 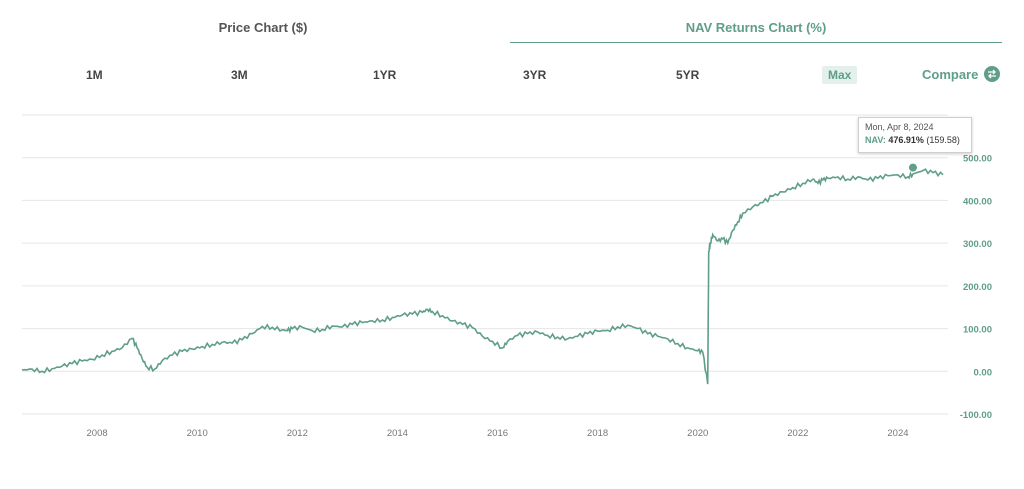 I want to click on tooltip-nav-extra: (159.58), so click(x=943, y=140).